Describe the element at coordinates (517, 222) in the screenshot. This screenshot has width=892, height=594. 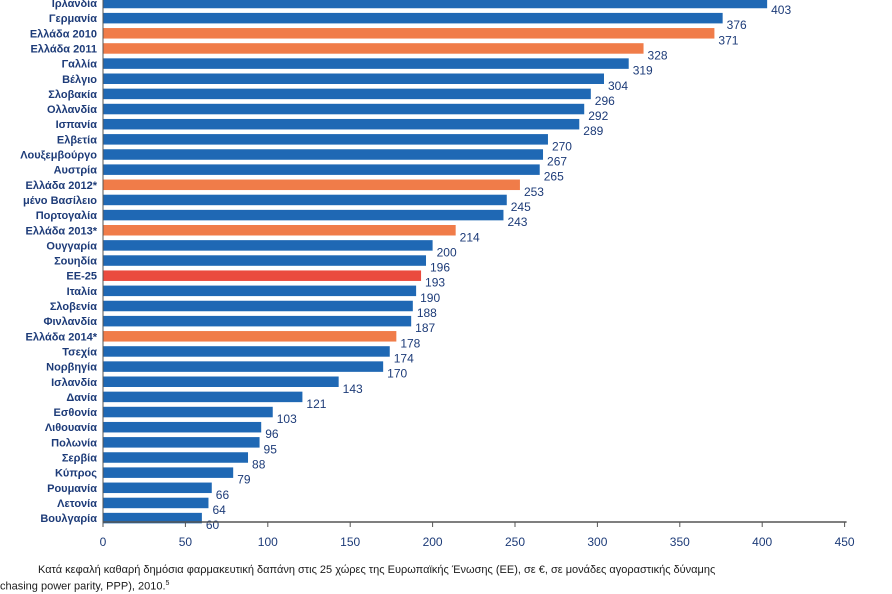
I see `value-label: 243` at that location.